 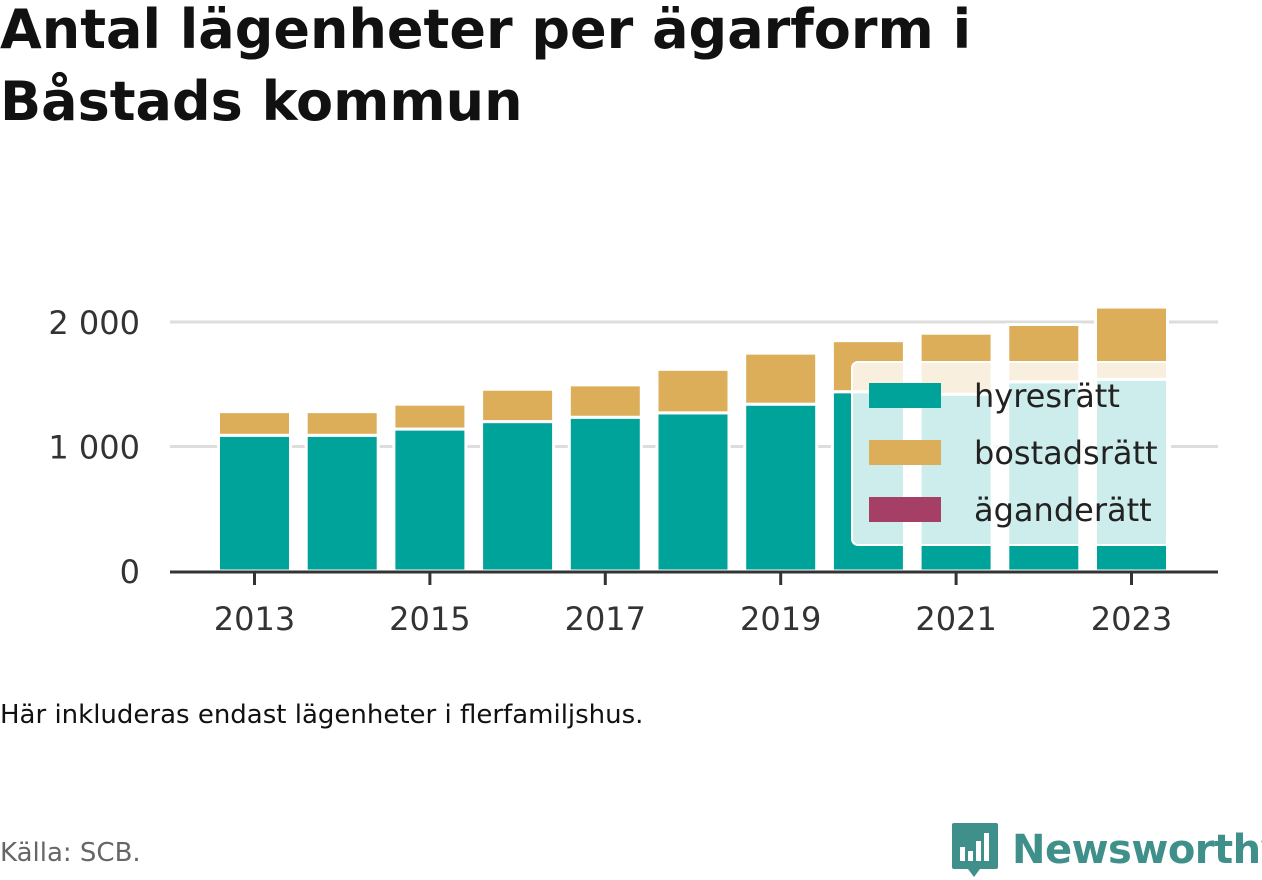 What do you see at coordinates (1137, 850) in the screenshot?
I see `brand-name: Newsworthy` at bounding box center [1137, 850].